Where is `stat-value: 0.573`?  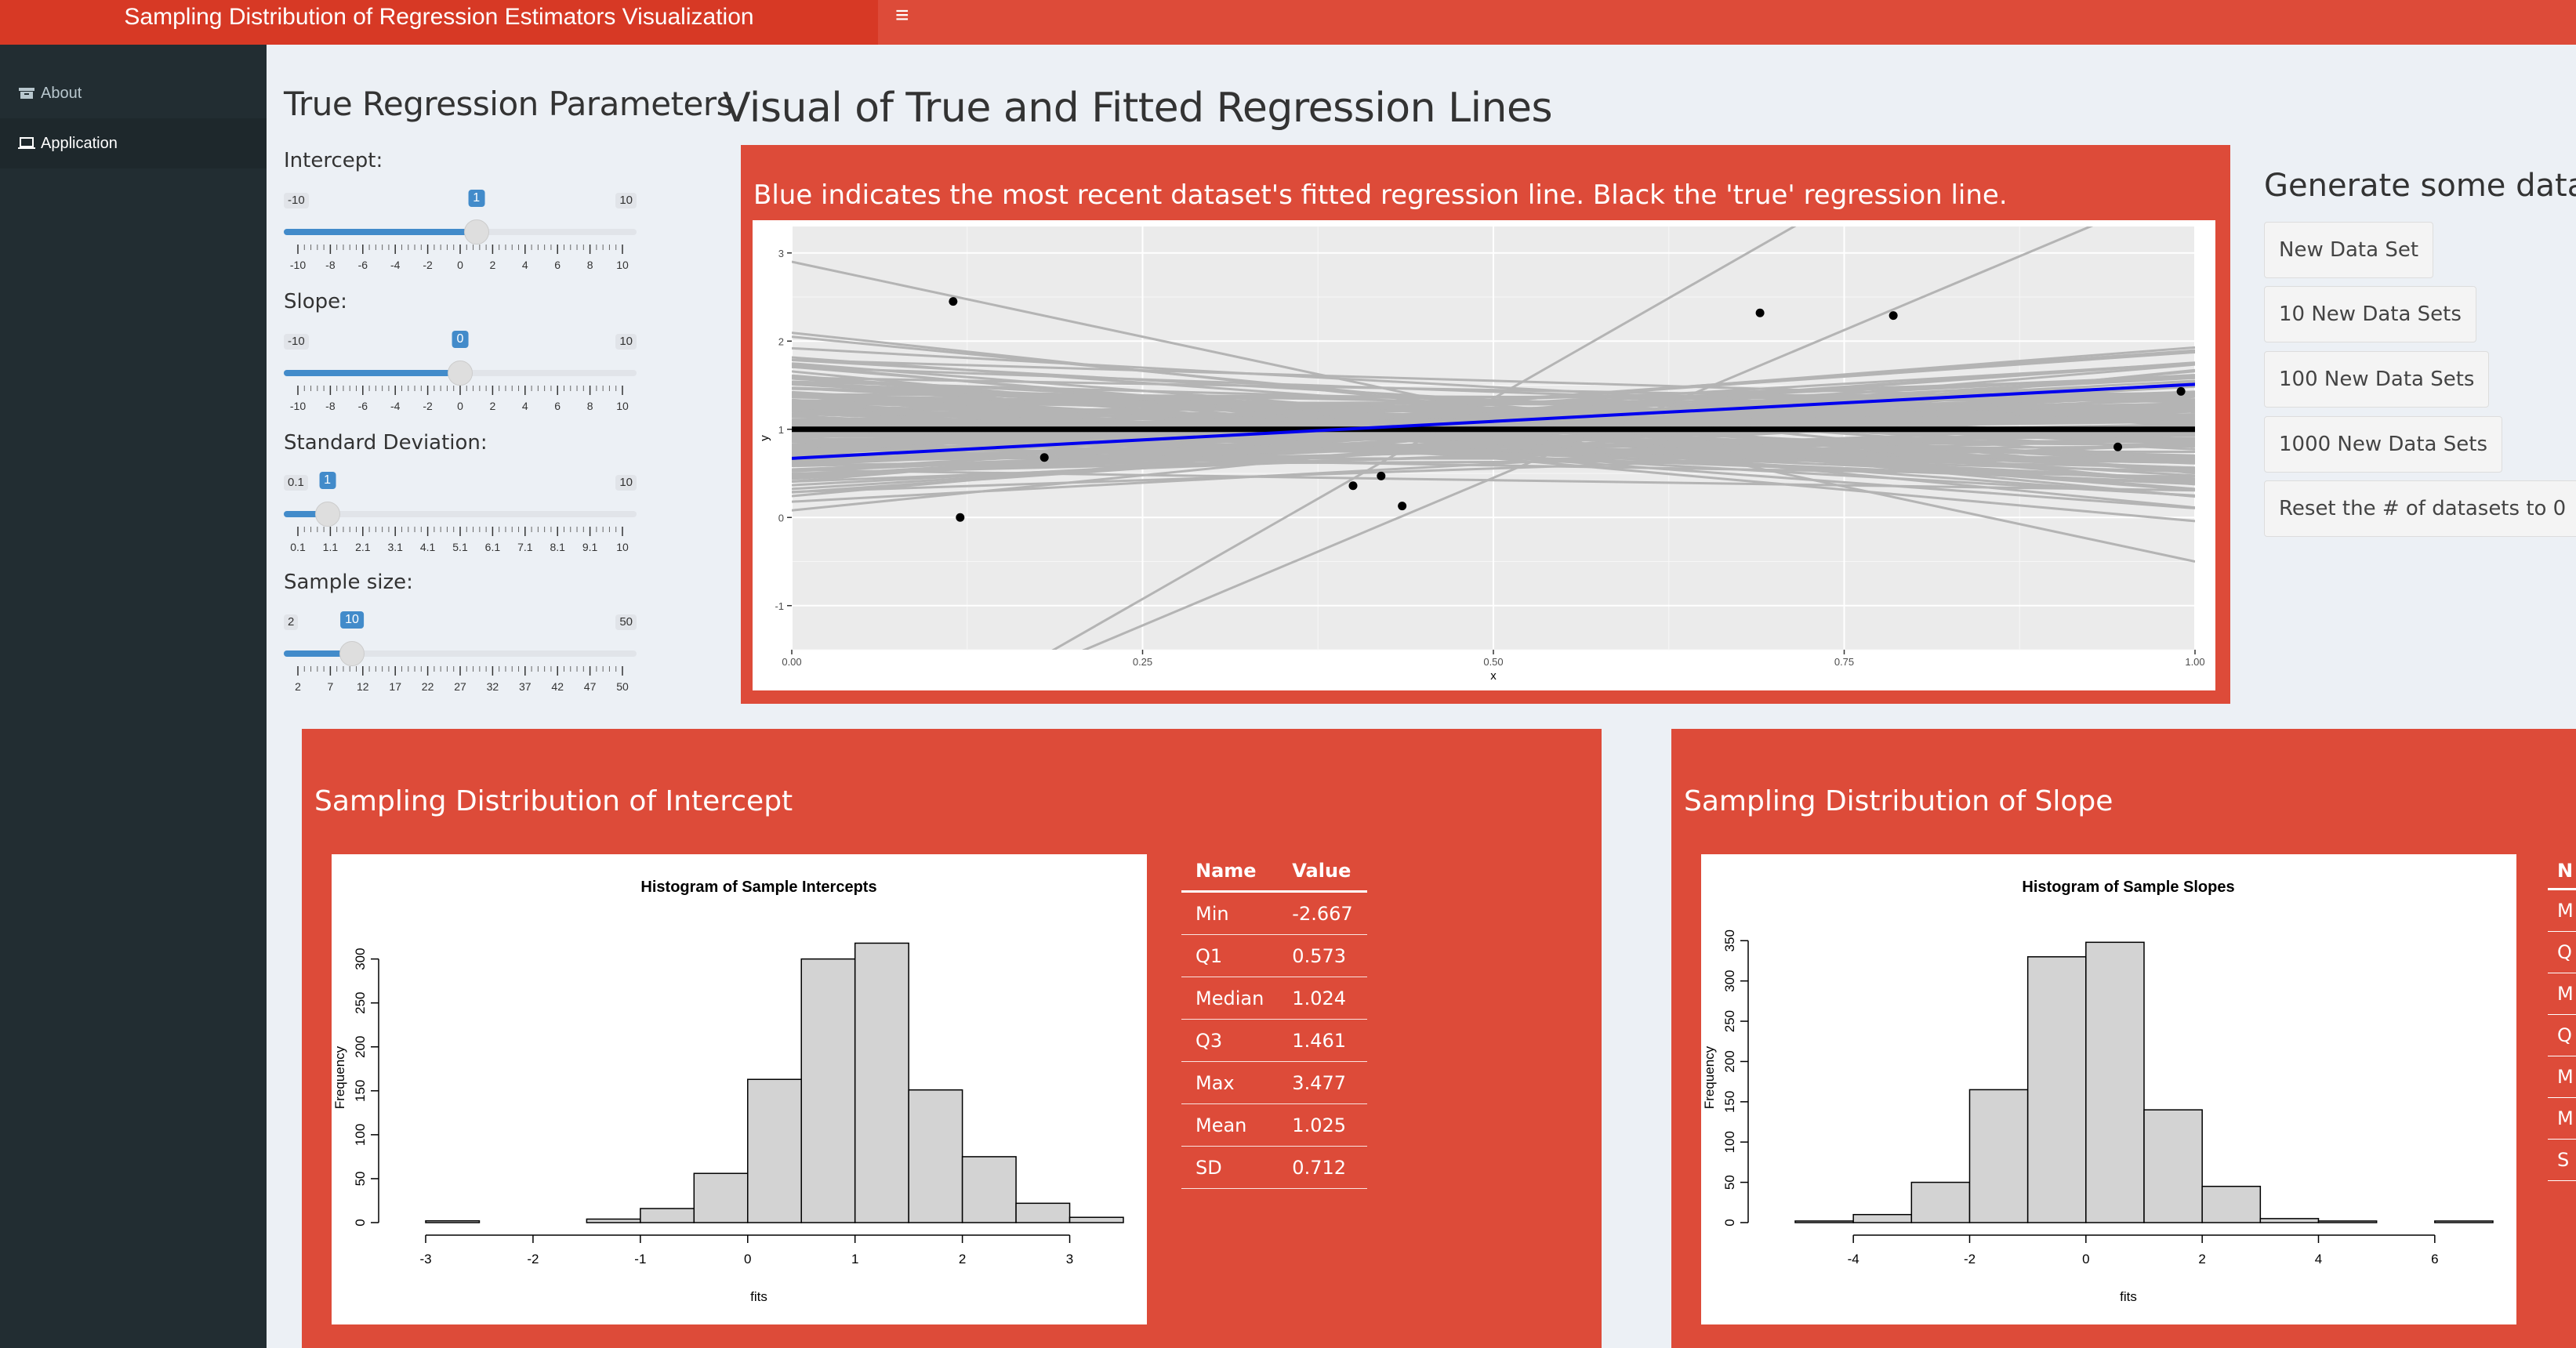 stat-value: 0.573 is located at coordinates (1323, 956).